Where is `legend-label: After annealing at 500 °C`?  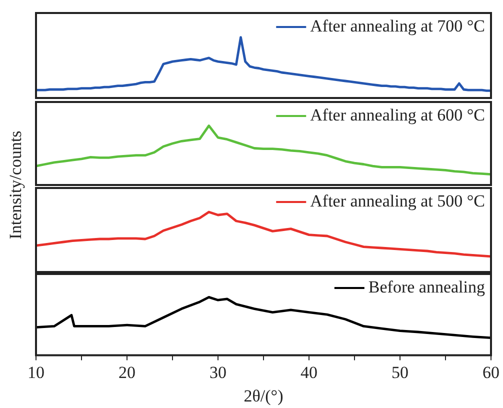
legend-label: After annealing at 500 °C is located at coordinates (397, 200).